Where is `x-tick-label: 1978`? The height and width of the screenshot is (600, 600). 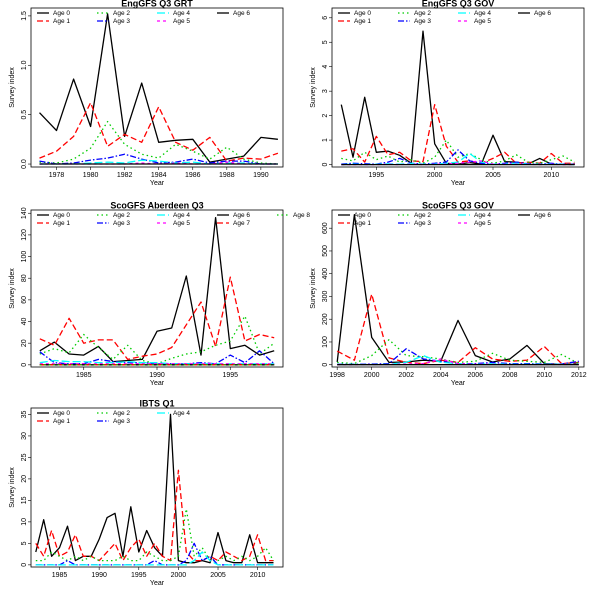
x-tick-label: 1978 is located at coordinates (57, 175).